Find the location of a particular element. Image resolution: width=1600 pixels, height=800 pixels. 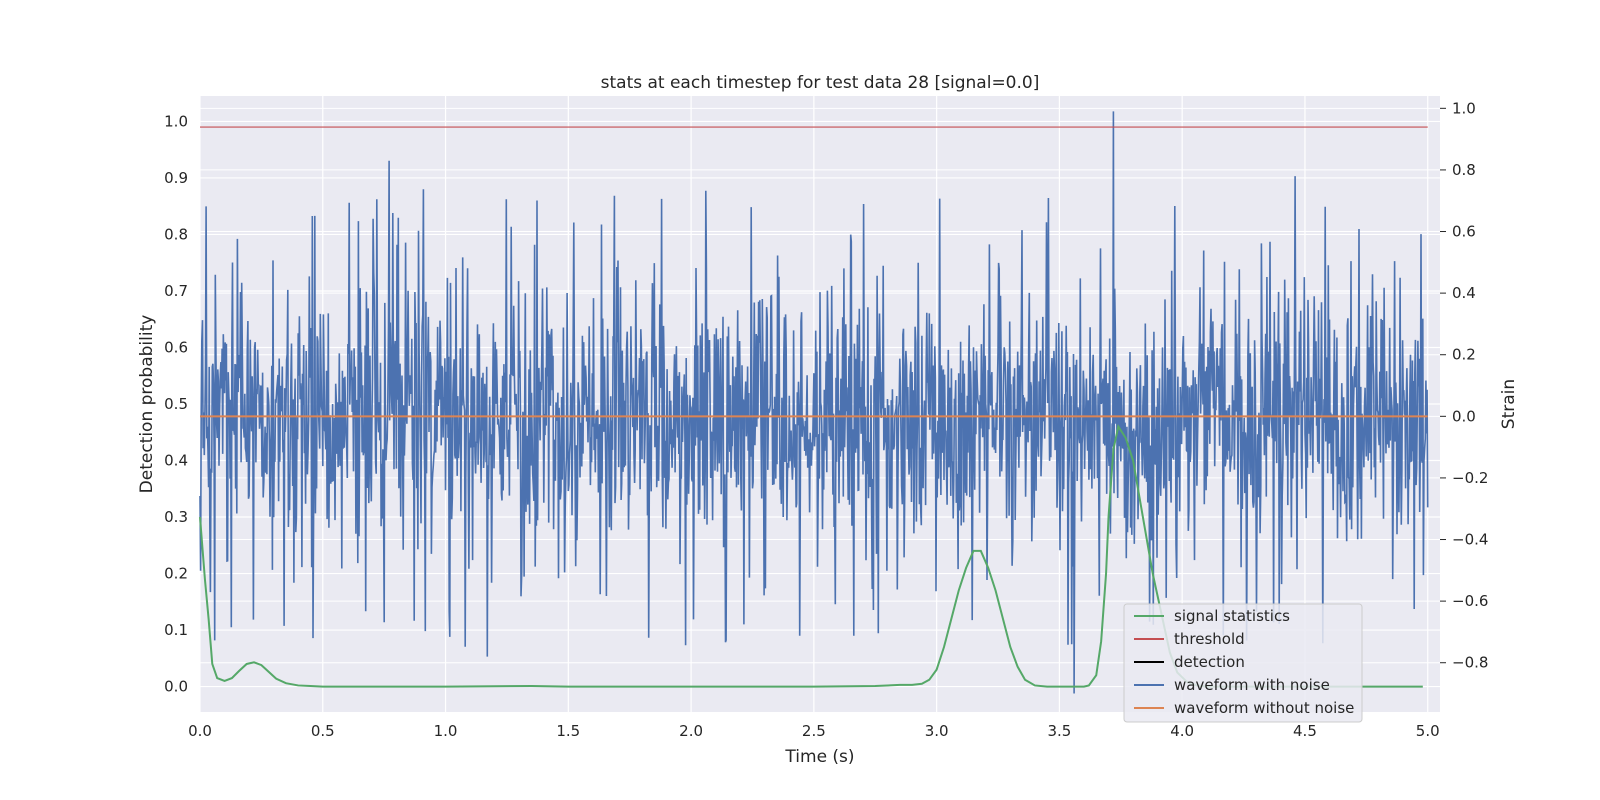

y2-tick-label: −0.8 is located at coordinates (1470, 663).